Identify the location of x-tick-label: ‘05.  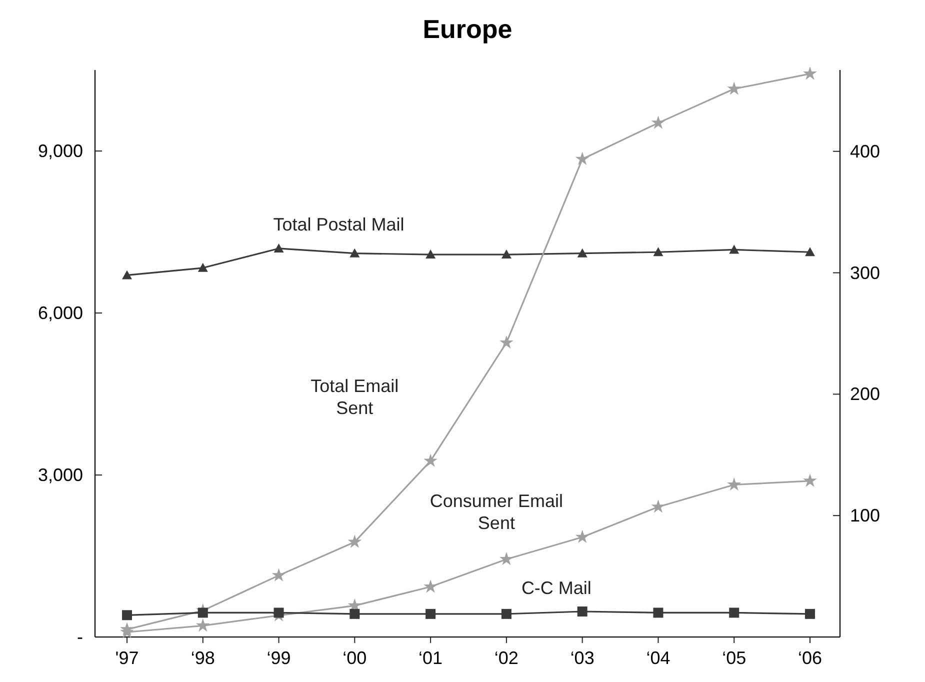
(734, 658).